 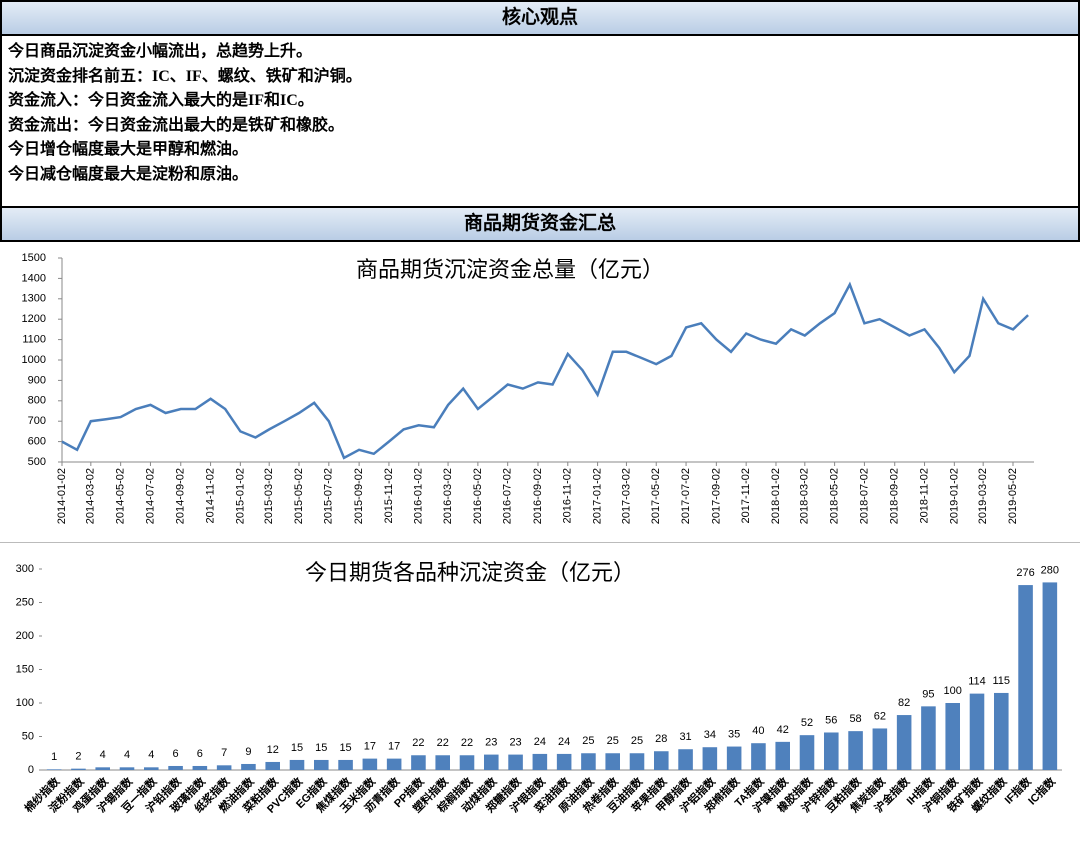 What do you see at coordinates (176, 125) in the screenshot?
I see `point-text: 资金流出：今日资金流出最大的是铁矿和橡胶。` at bounding box center [176, 125].